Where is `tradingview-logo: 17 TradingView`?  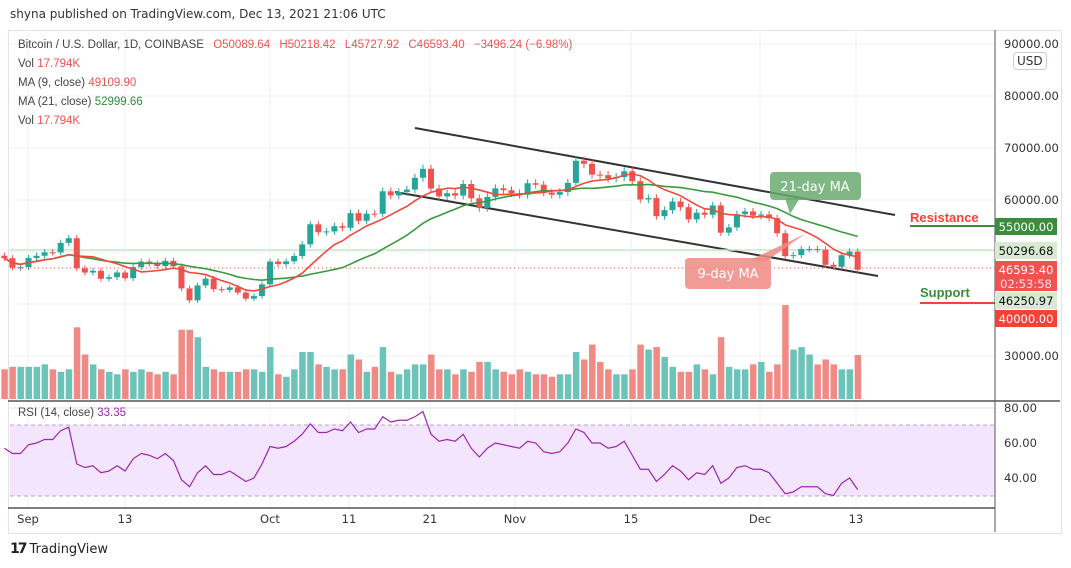 tradingview-logo: 17 TradingView is located at coordinates (59, 549).